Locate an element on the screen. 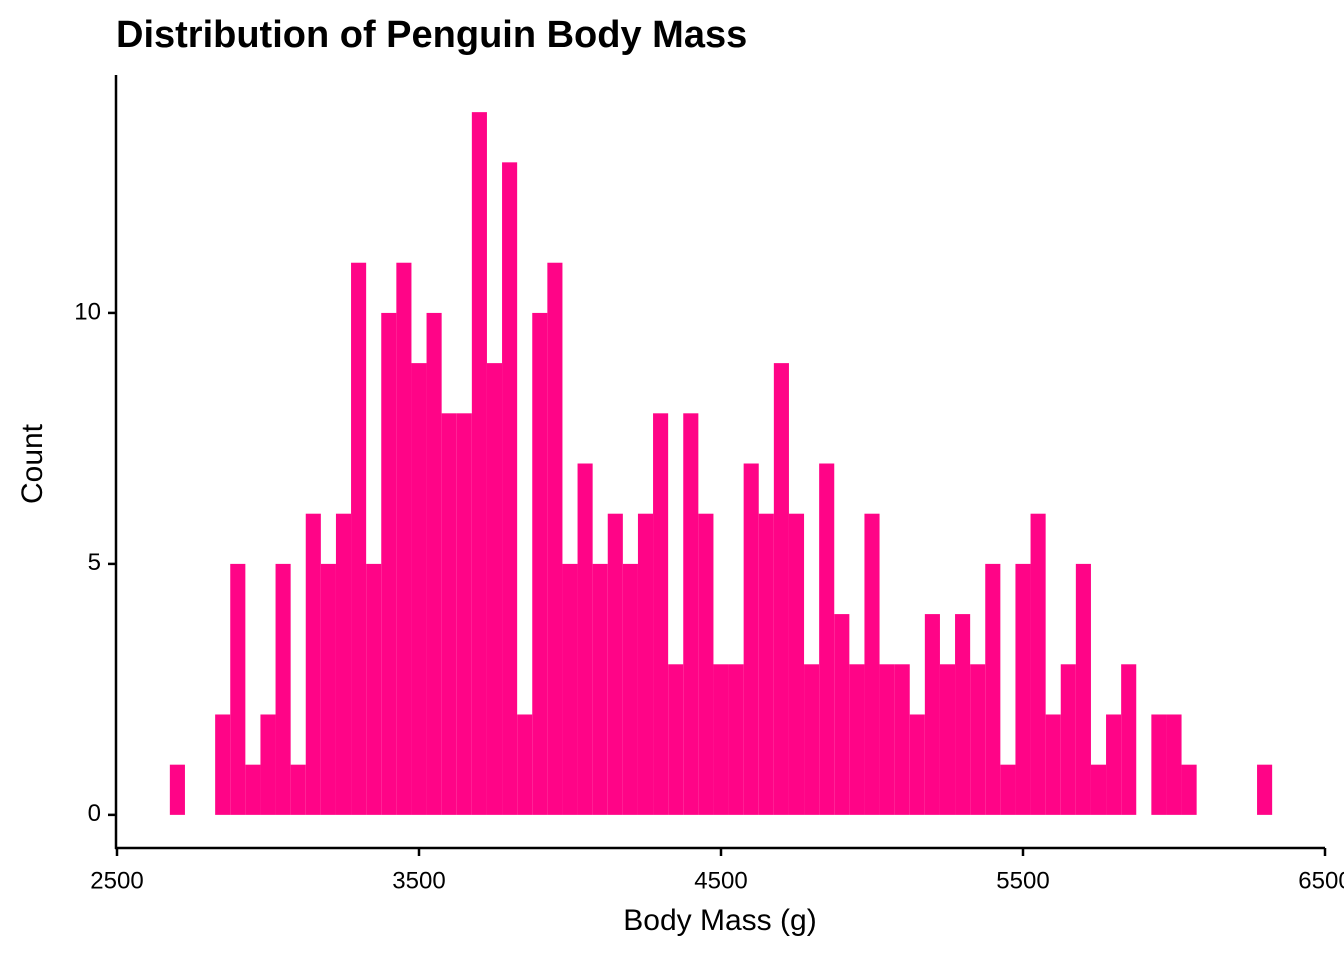  x-tick-label: 4500 is located at coordinates (720, 880).